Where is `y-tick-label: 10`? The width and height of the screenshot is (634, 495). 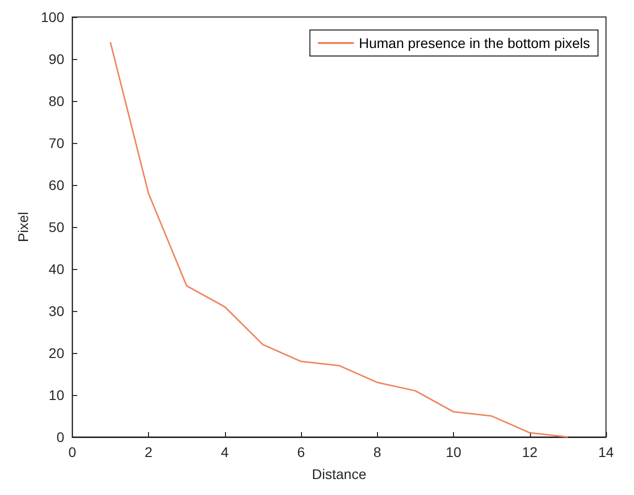 y-tick-label: 10 is located at coordinates (56, 395).